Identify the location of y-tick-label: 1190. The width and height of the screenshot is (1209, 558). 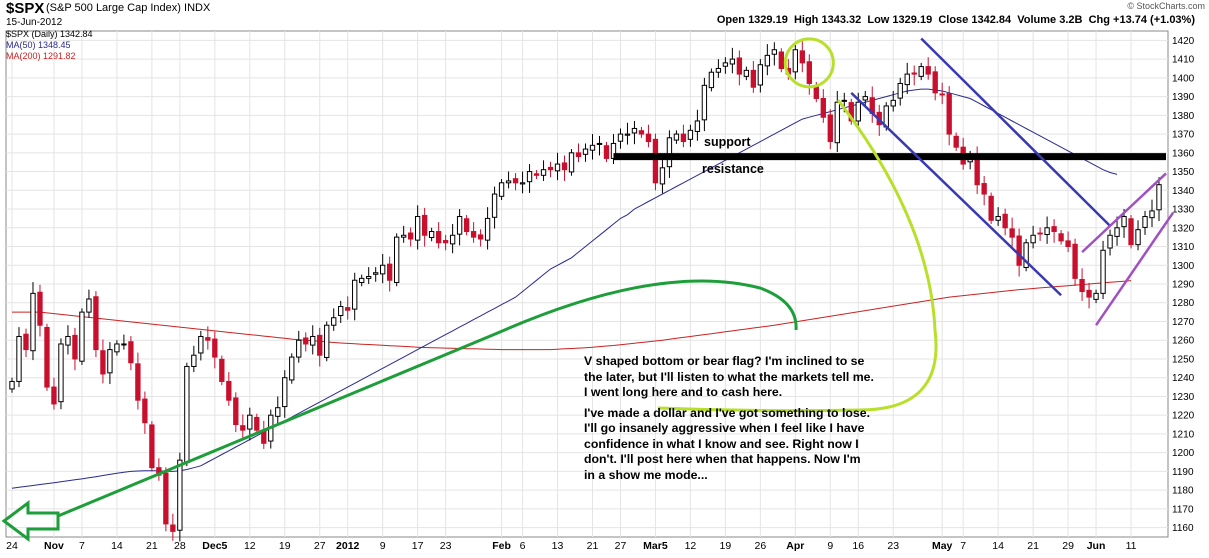
(1183, 472).